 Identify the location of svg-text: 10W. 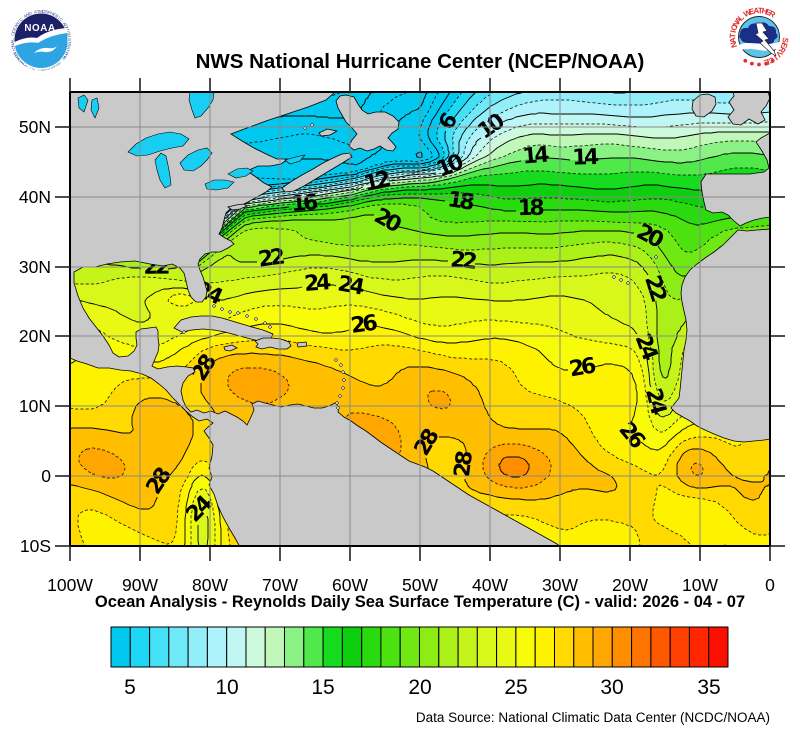
(700, 585).